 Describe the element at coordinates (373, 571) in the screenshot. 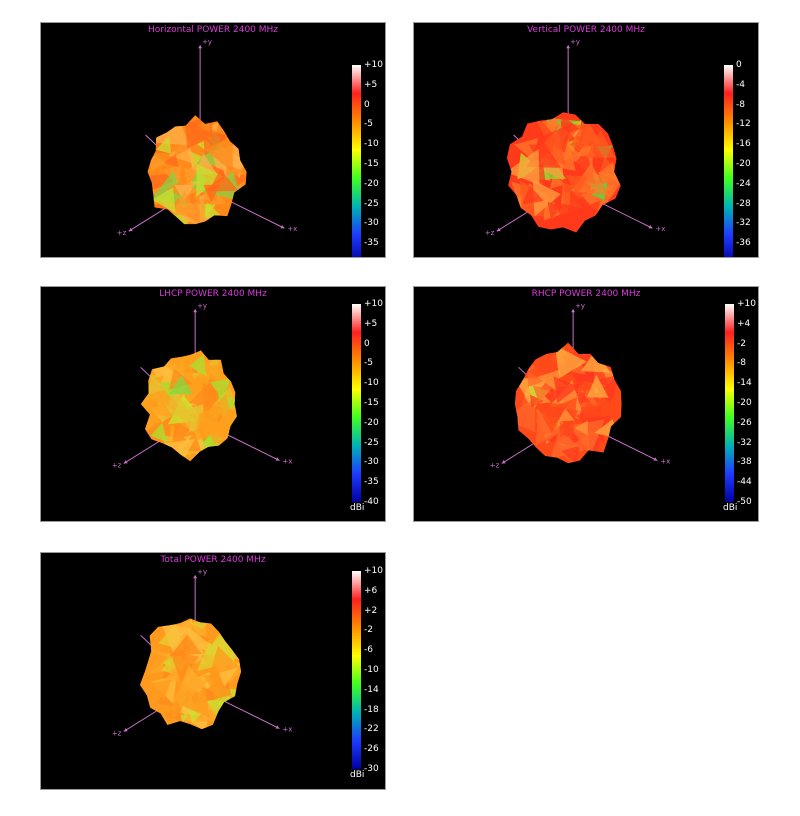

I see `colorbar-tick-label: +10` at that location.